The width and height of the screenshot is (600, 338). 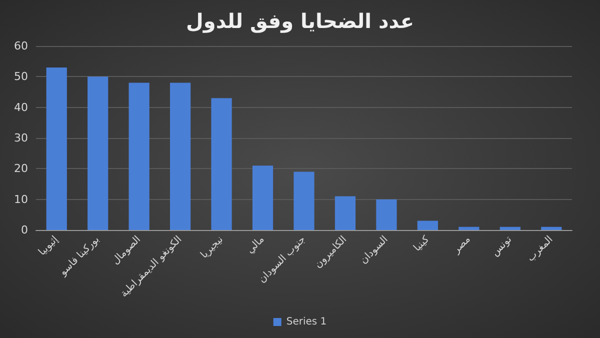 What do you see at coordinates (331, 252) in the screenshot?
I see `x-tick-label: الكاميرون` at bounding box center [331, 252].